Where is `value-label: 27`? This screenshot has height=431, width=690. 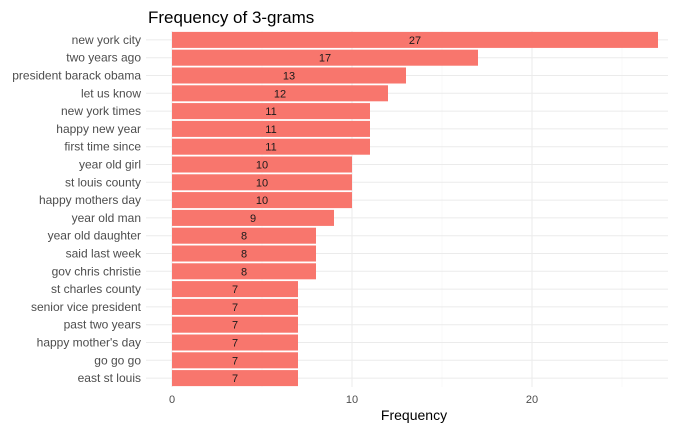
value-label: 27 is located at coordinates (415, 41).